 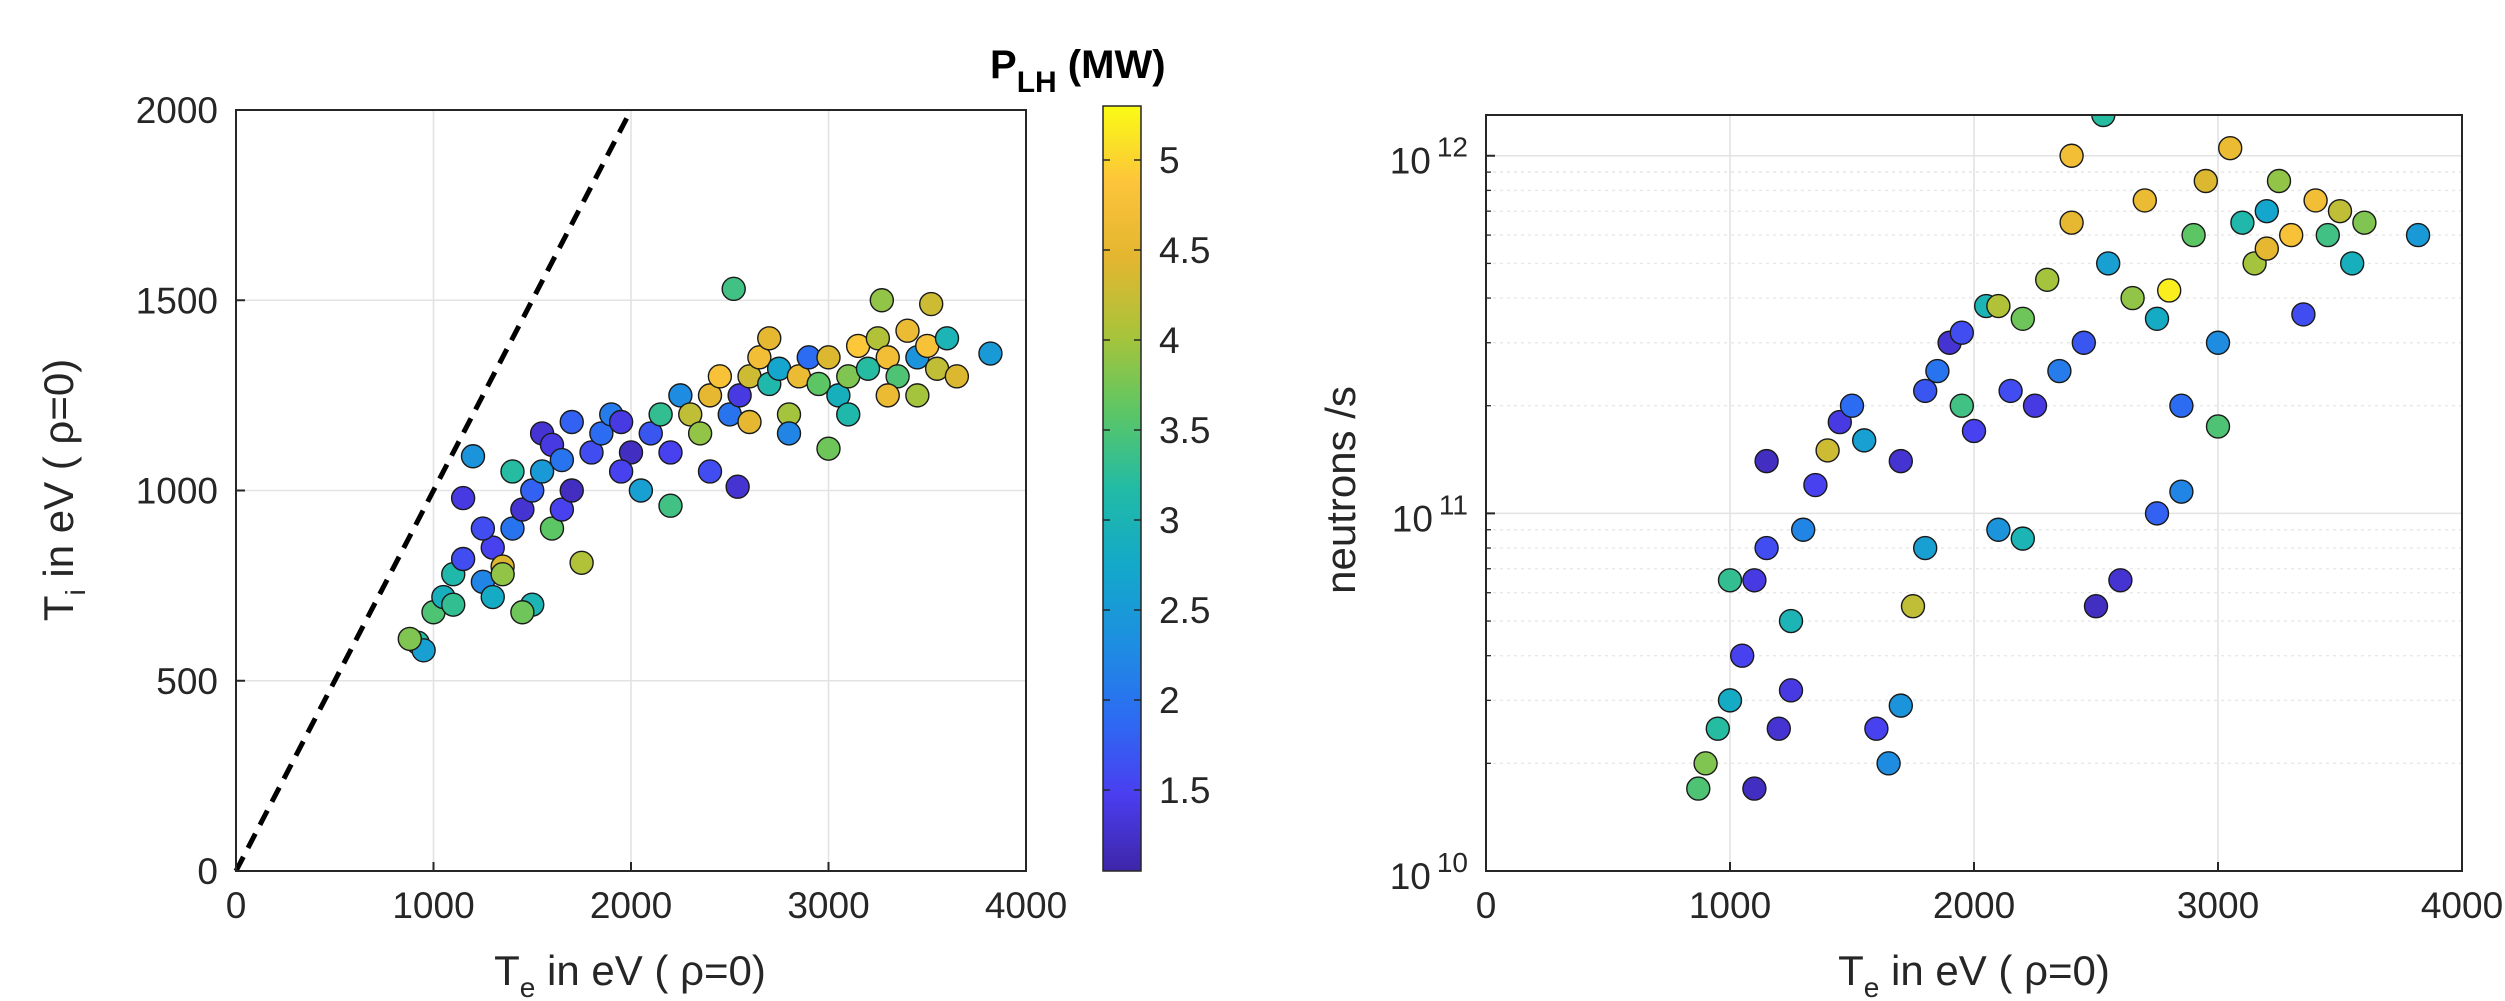 I want to click on y-tick-label: 1000, so click(x=177, y=491).